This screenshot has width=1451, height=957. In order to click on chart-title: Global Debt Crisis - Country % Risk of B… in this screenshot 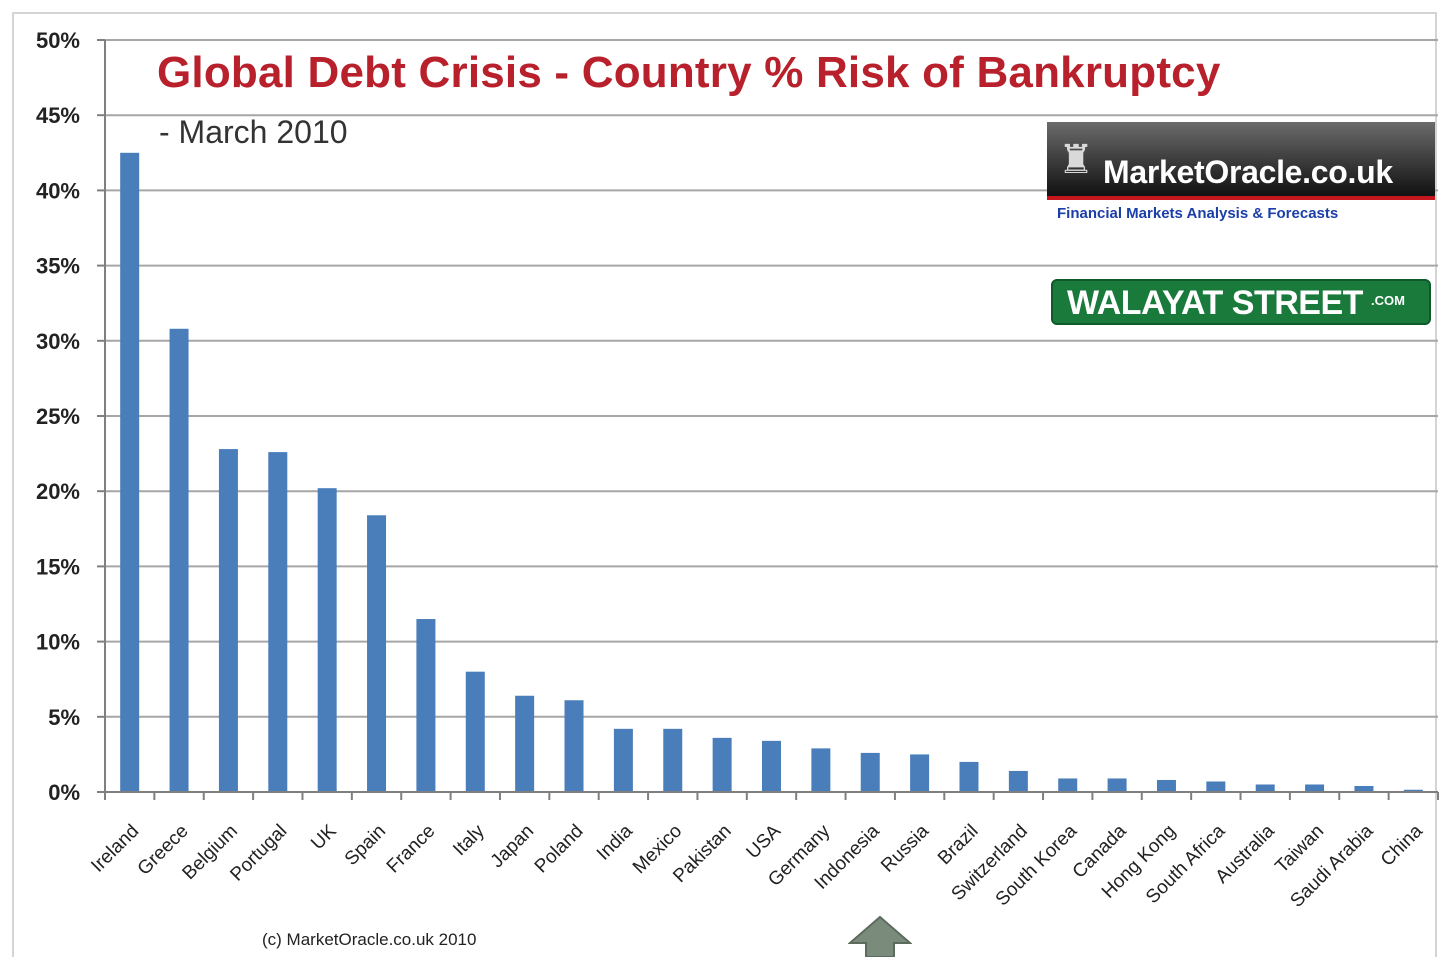, I will do `click(689, 72)`.